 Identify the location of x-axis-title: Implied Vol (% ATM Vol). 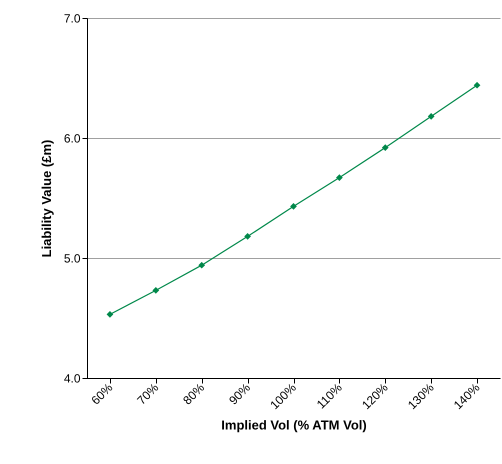
(294, 424).